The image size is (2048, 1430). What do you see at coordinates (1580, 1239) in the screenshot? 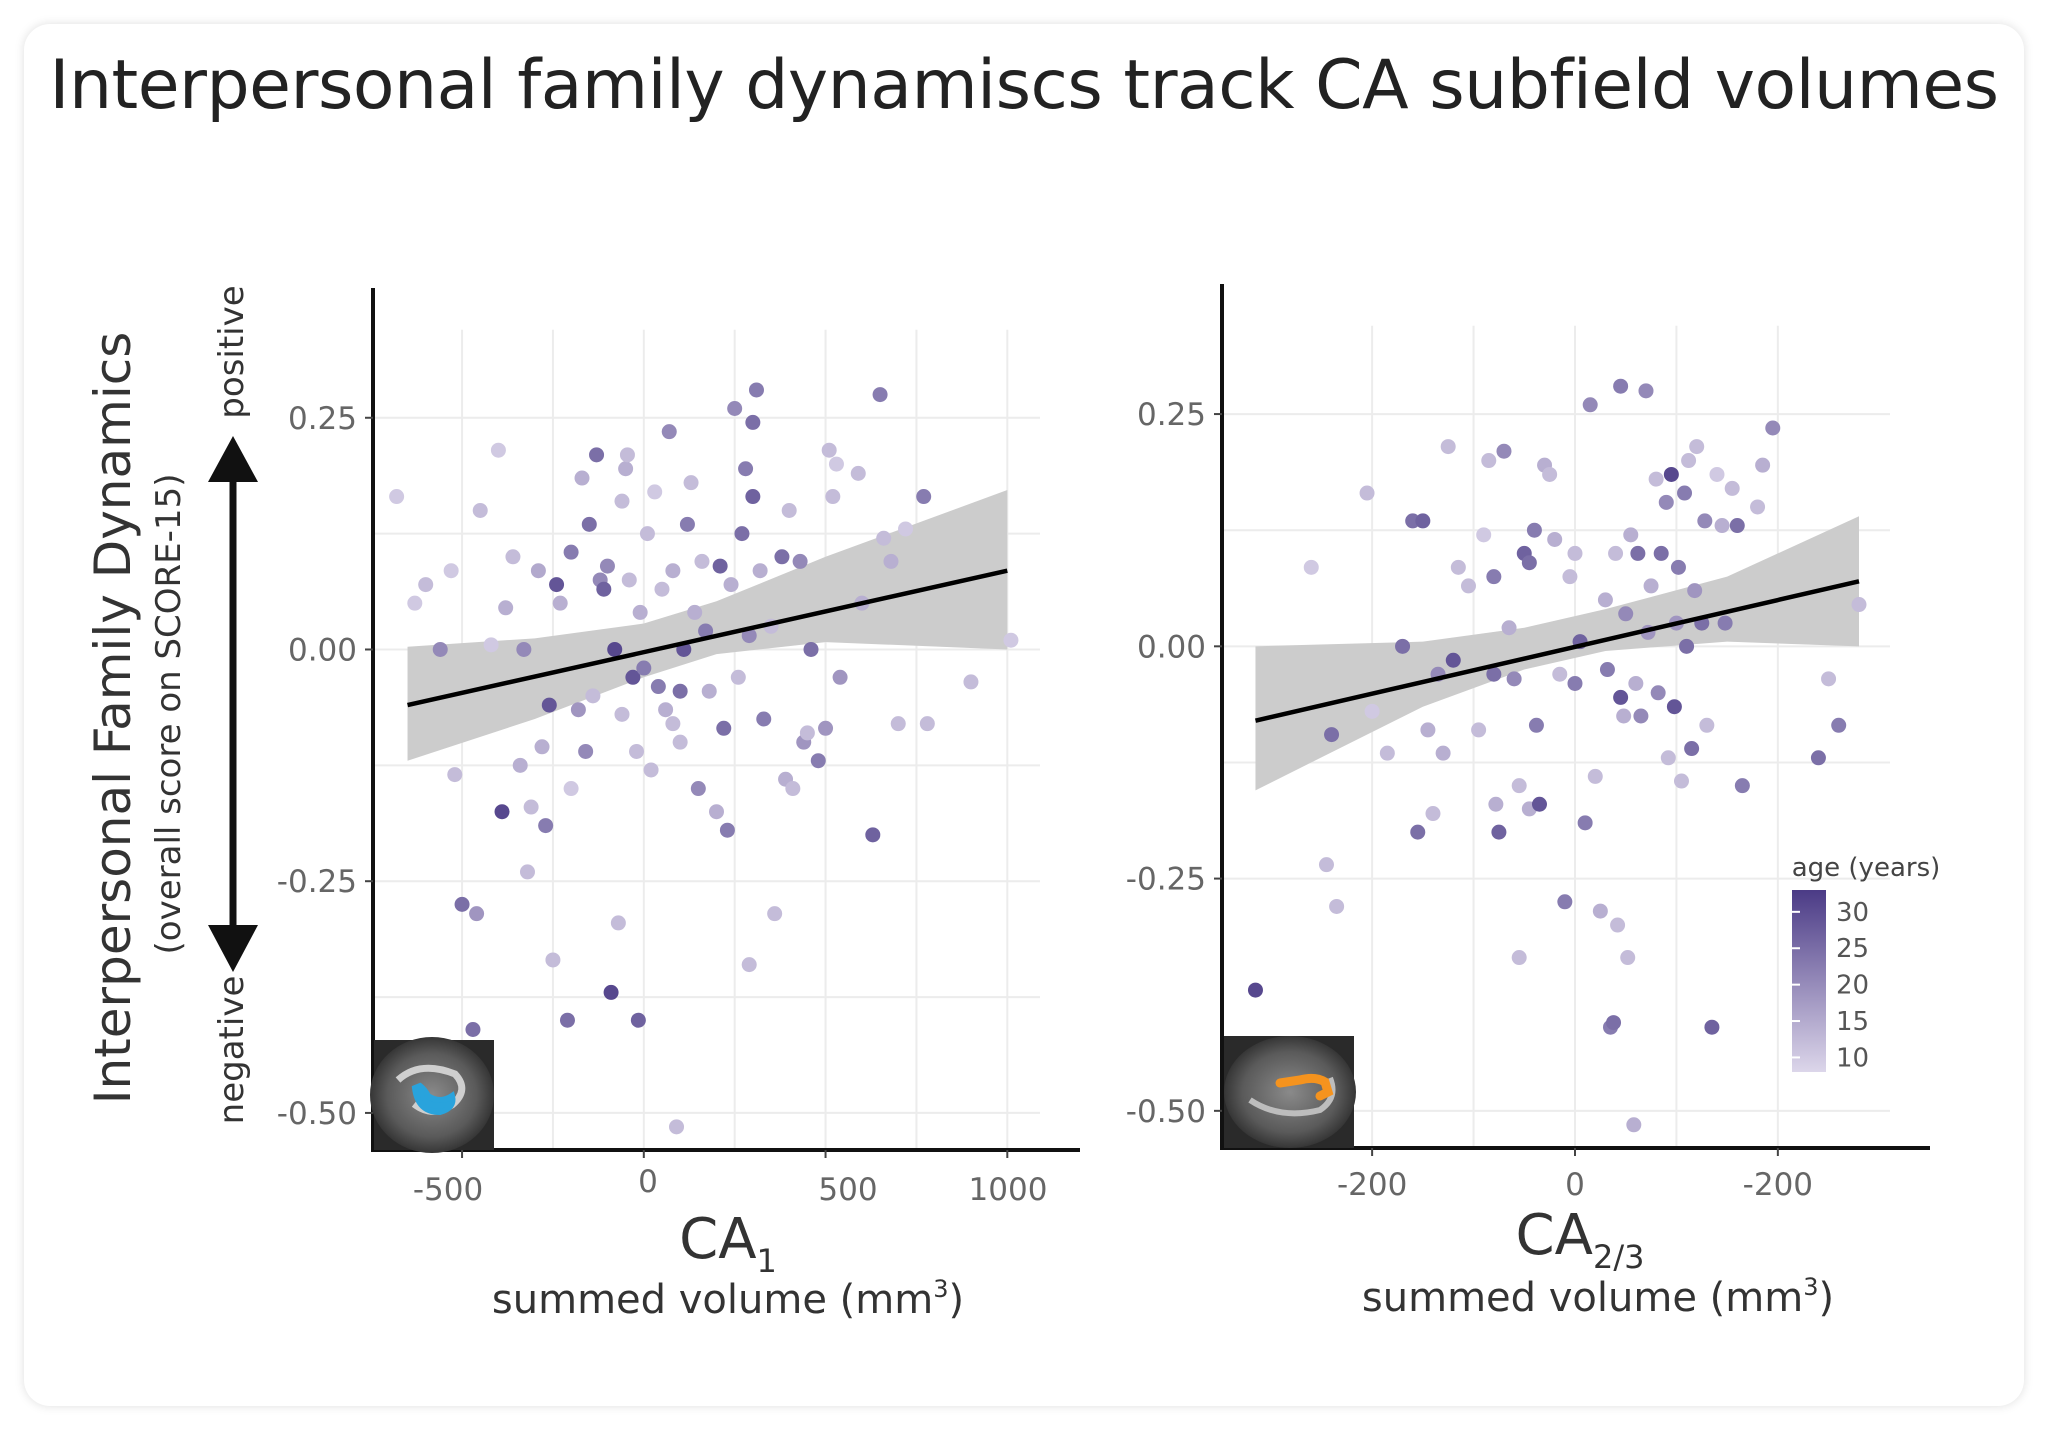
I see `x-axis-label-ca23: CA2/3` at bounding box center [1580, 1239].